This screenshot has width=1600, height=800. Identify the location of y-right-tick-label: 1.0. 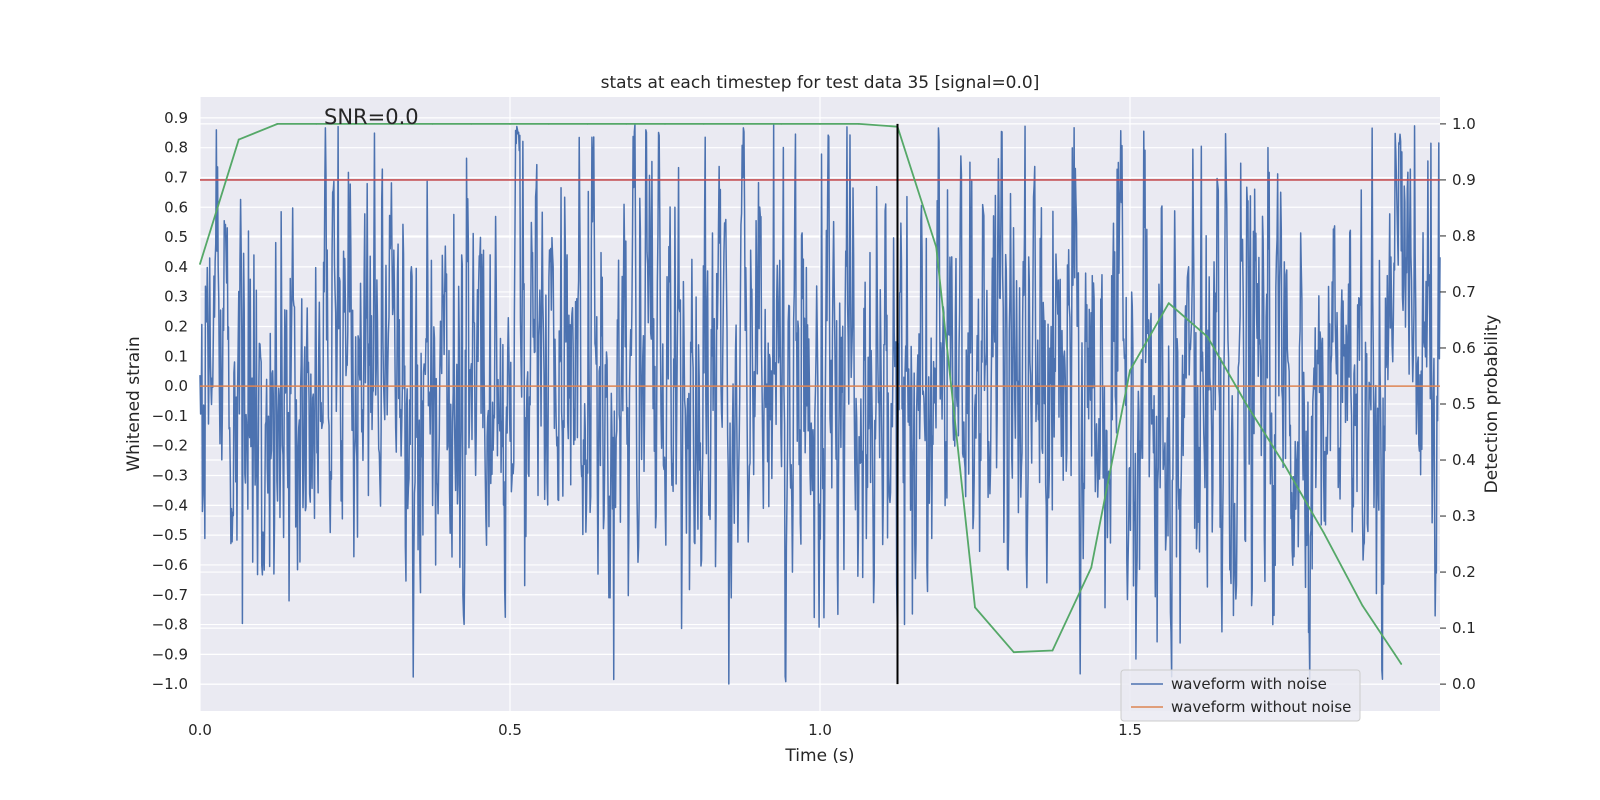
(1464, 124).